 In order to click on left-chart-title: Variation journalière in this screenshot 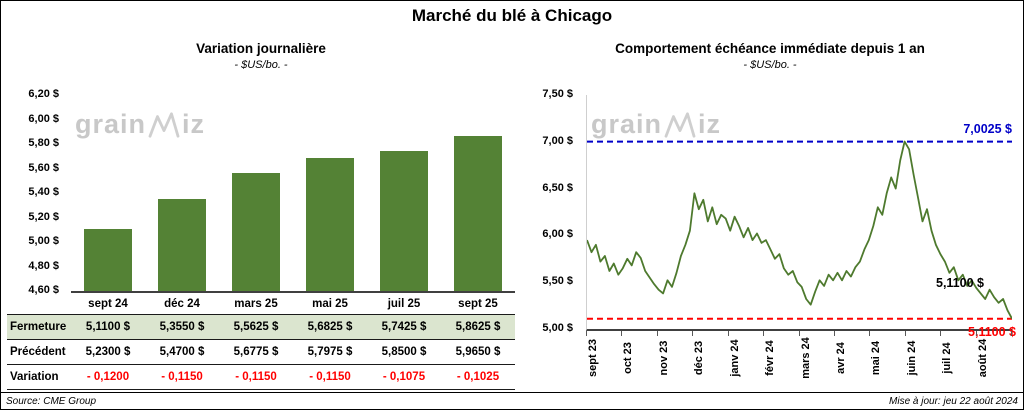, I will do `click(261, 48)`.